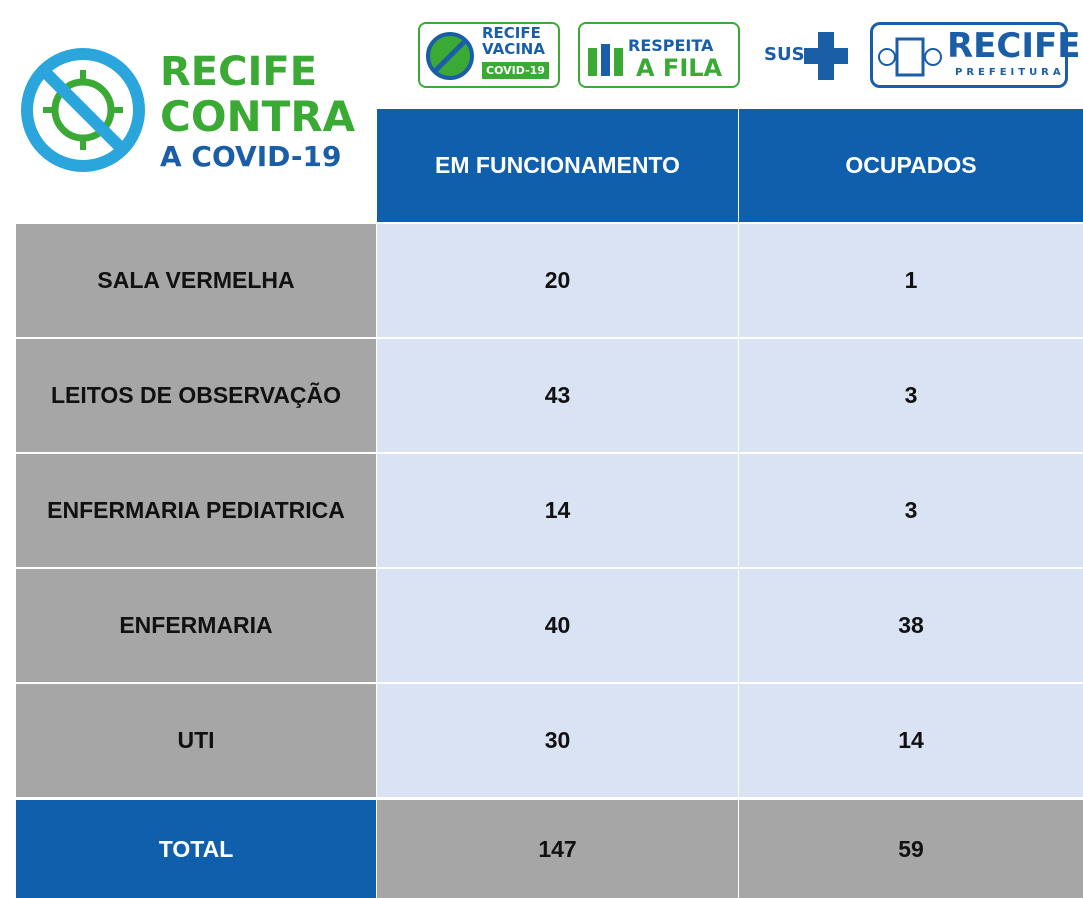  I want to click on total-value: 147, so click(557, 849).